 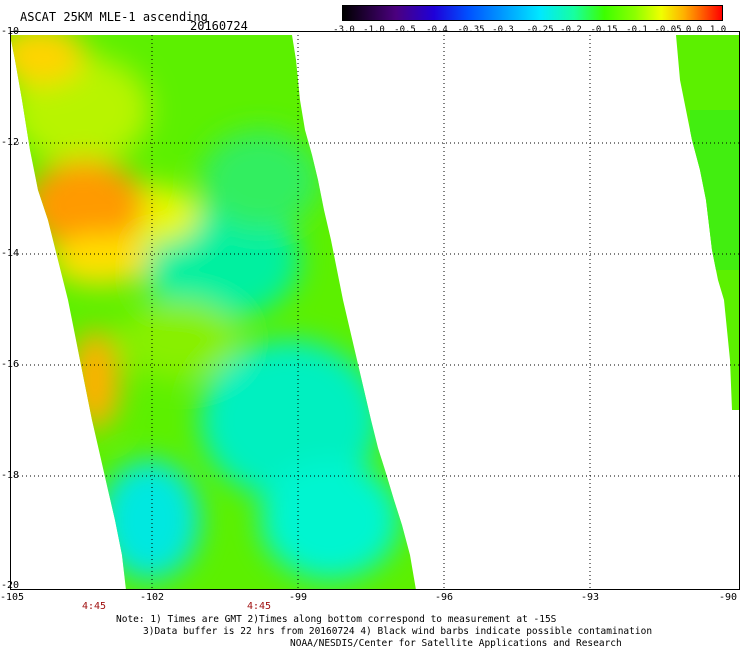 I want to click on colorbar, so click(x=532, y=13).